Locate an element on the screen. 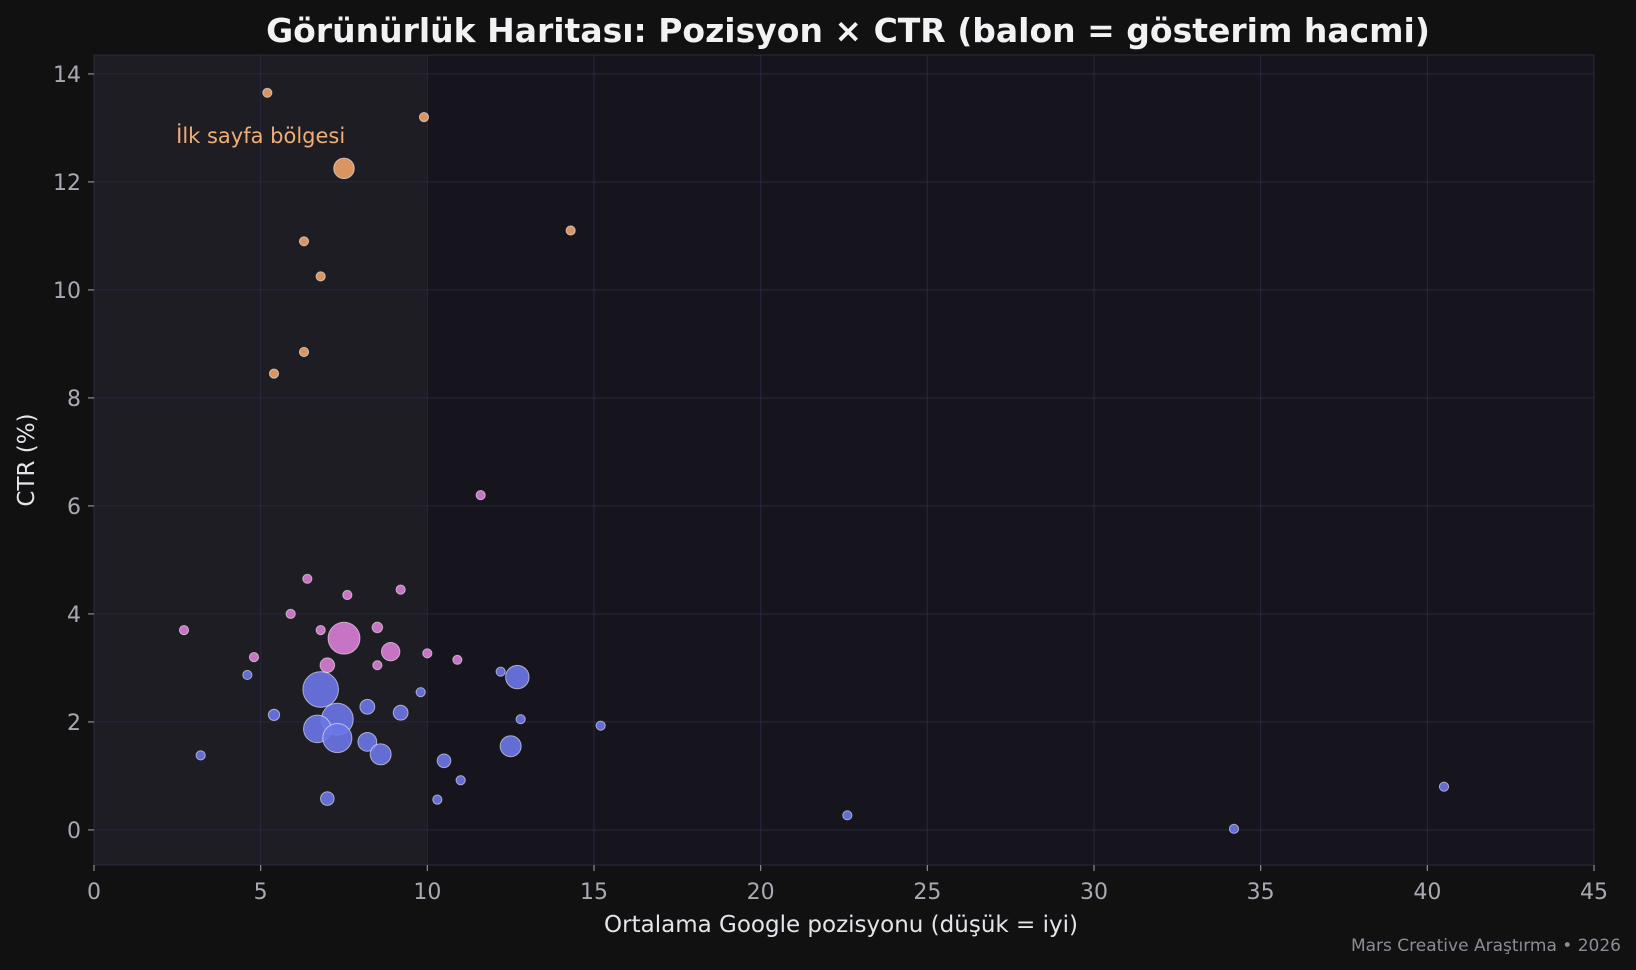  y-tick-label: 0 is located at coordinates (74, 831).